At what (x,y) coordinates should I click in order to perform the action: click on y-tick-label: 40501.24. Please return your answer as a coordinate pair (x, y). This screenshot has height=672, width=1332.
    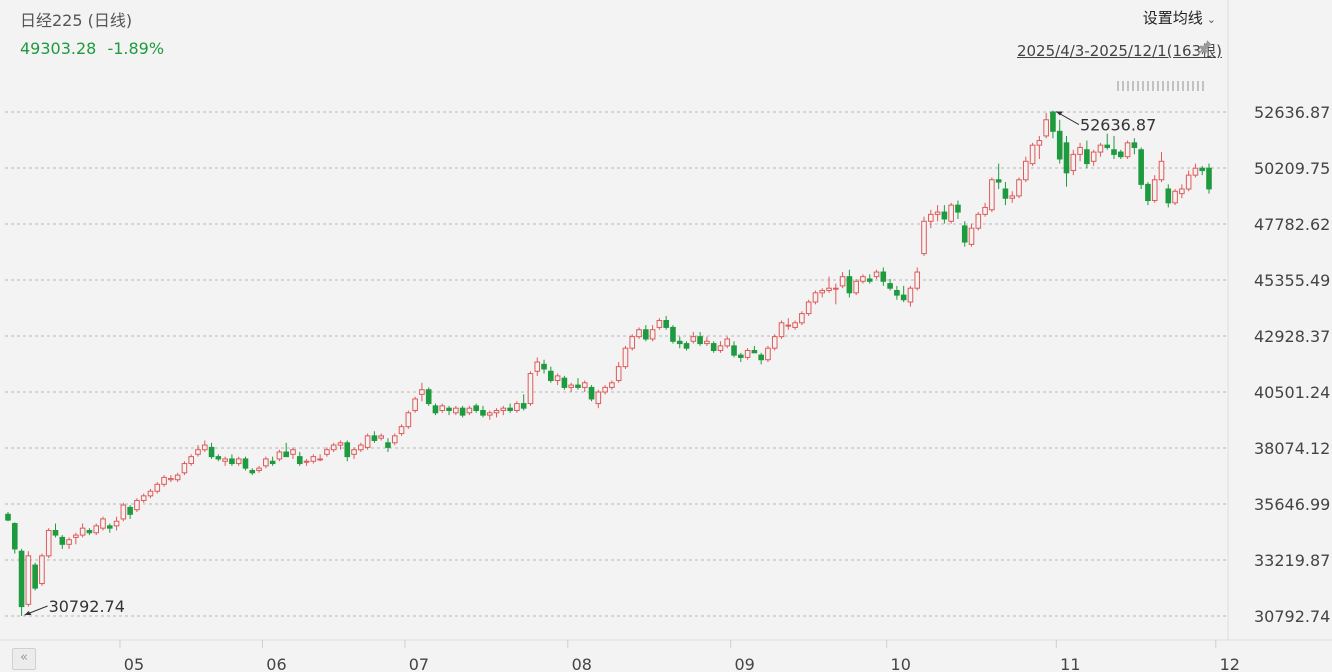
    Looking at the image, I should click on (1292, 392).